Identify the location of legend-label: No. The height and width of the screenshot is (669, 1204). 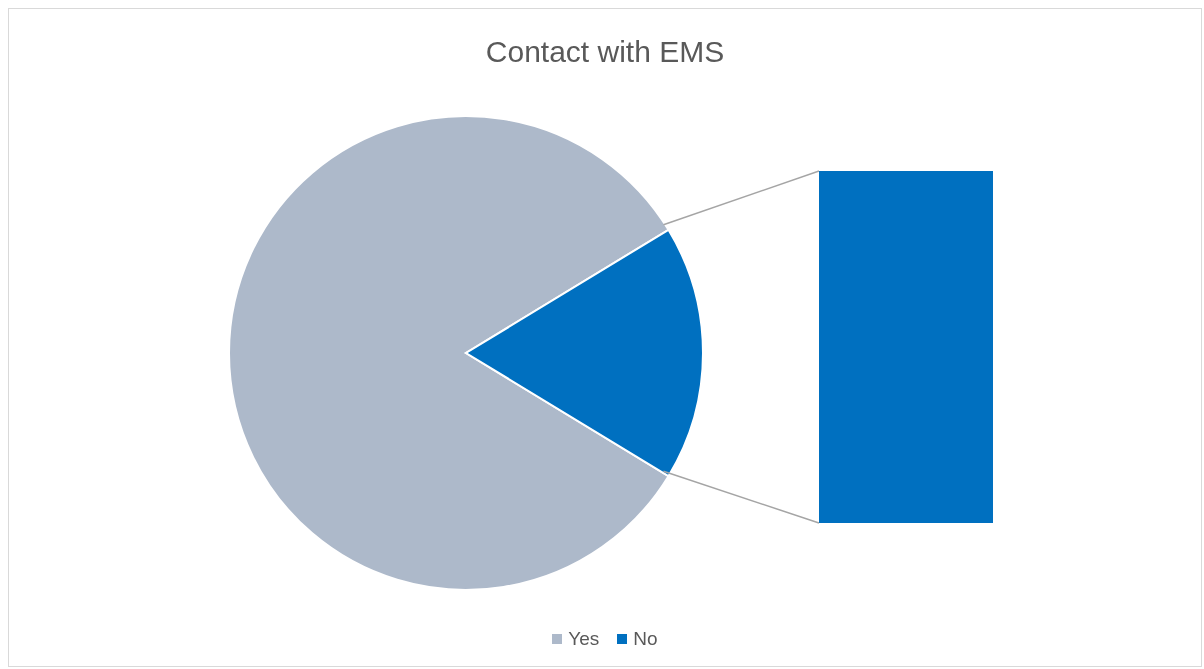
(645, 639).